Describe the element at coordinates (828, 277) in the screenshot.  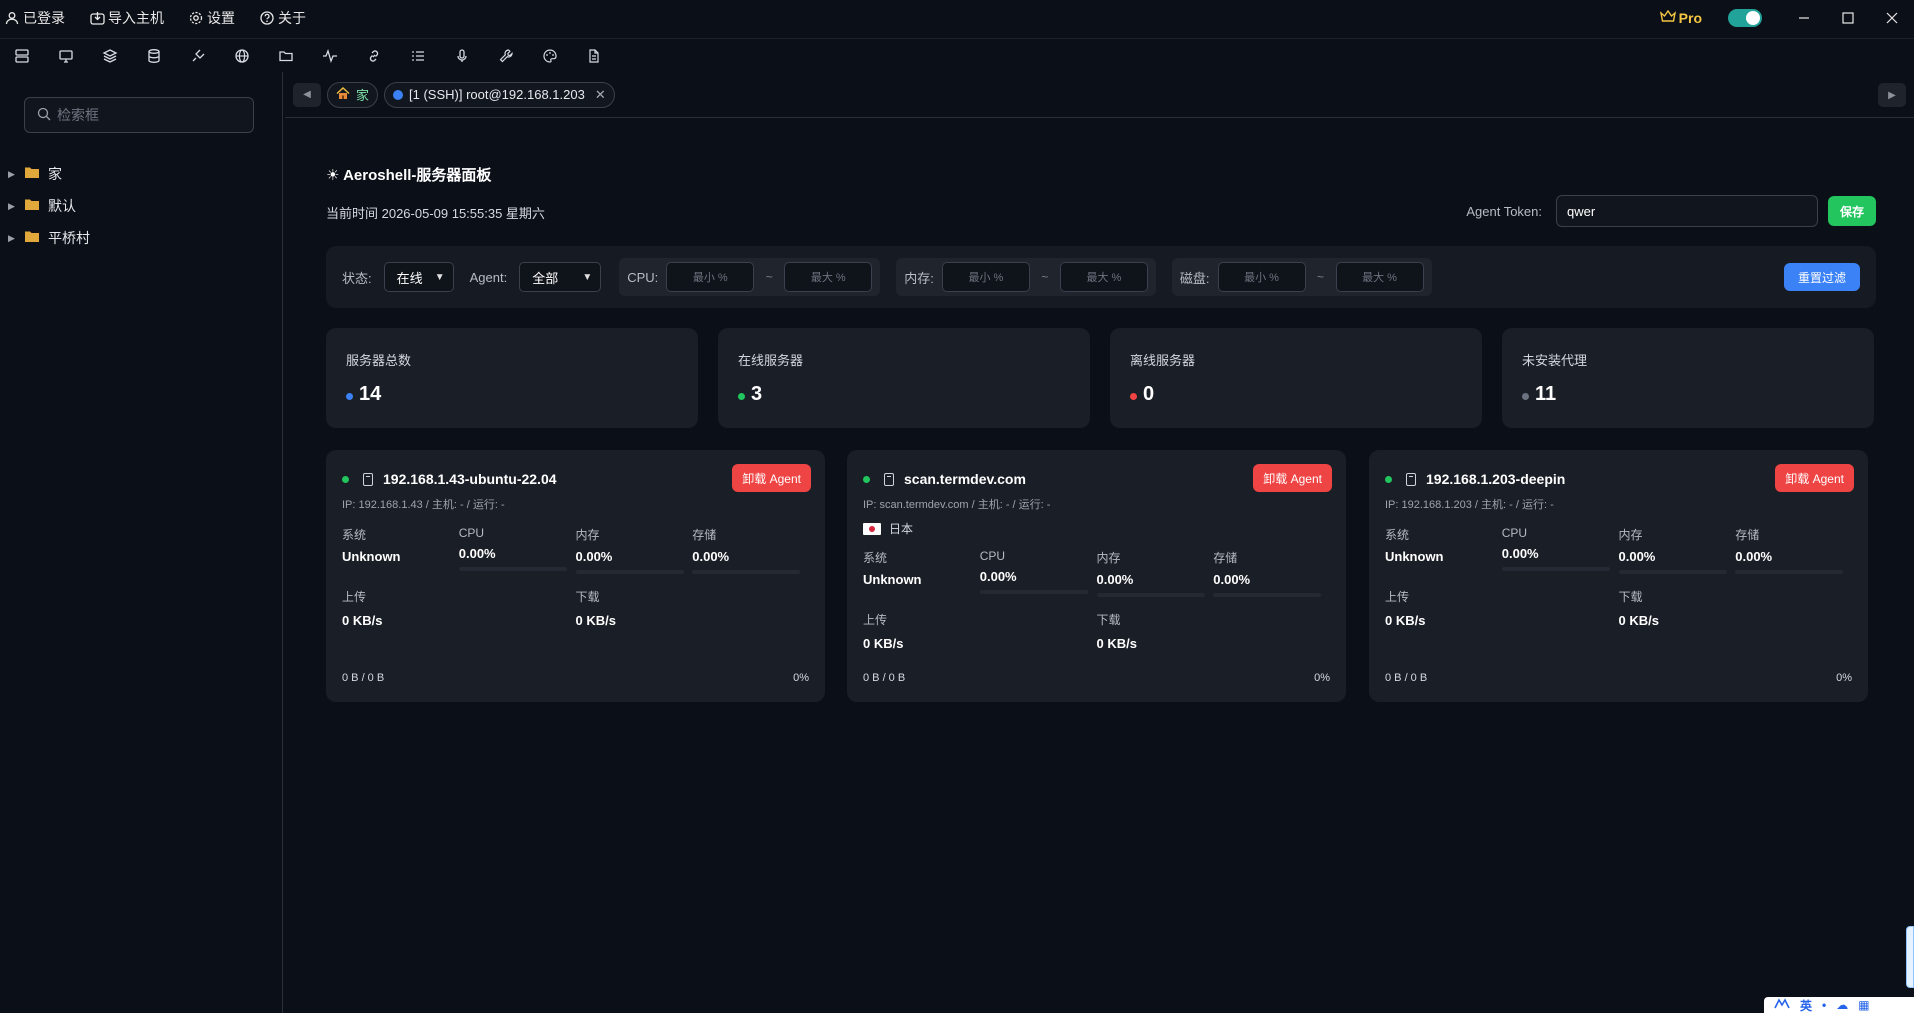
I see `cpu-max-input: 最大 %` at that location.